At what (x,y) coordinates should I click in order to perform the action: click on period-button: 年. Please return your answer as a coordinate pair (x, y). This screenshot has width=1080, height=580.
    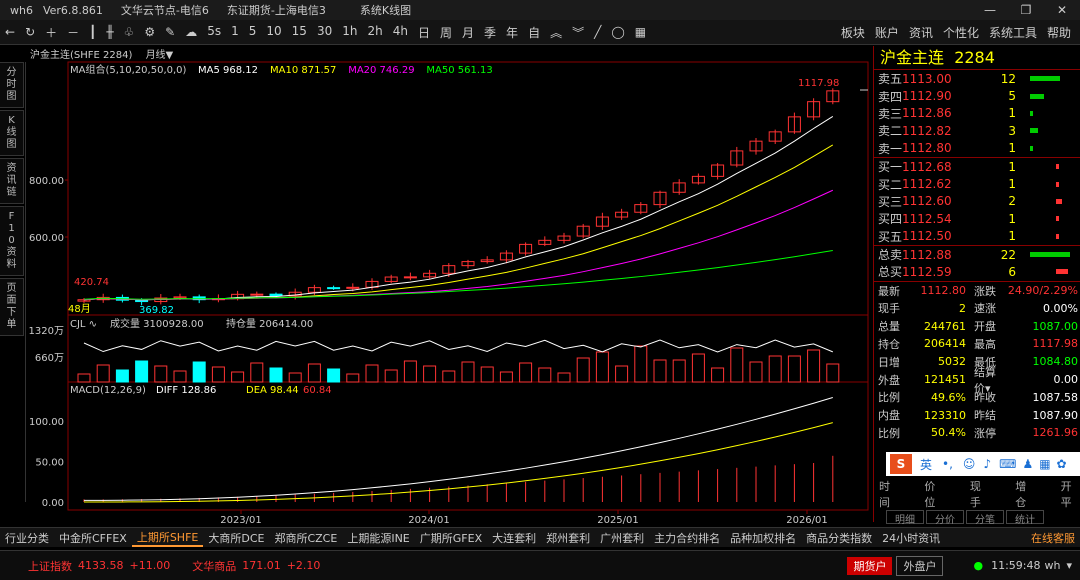
    Looking at the image, I should click on (512, 32).